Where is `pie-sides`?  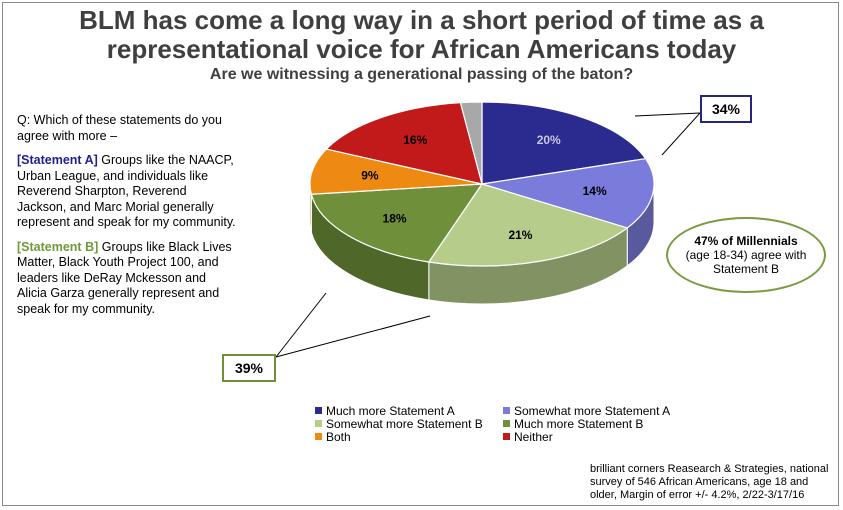
pie-sides is located at coordinates (482, 244).